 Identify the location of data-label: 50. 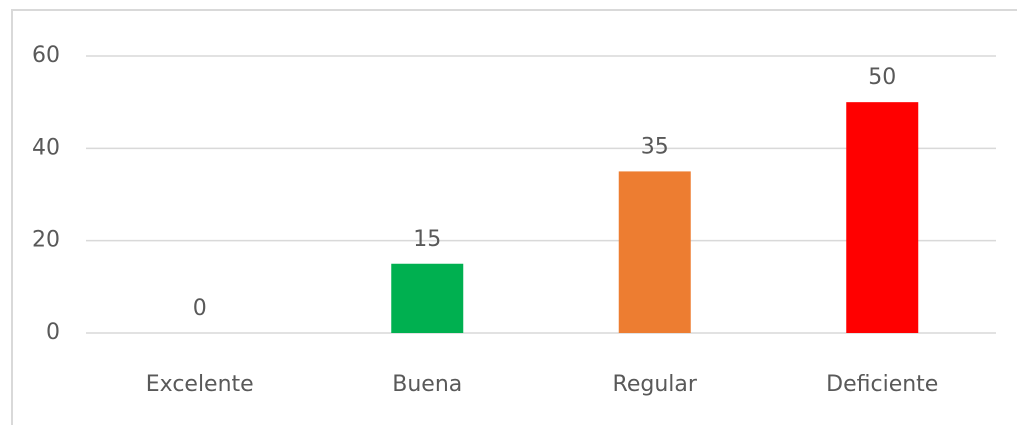
(882, 77).